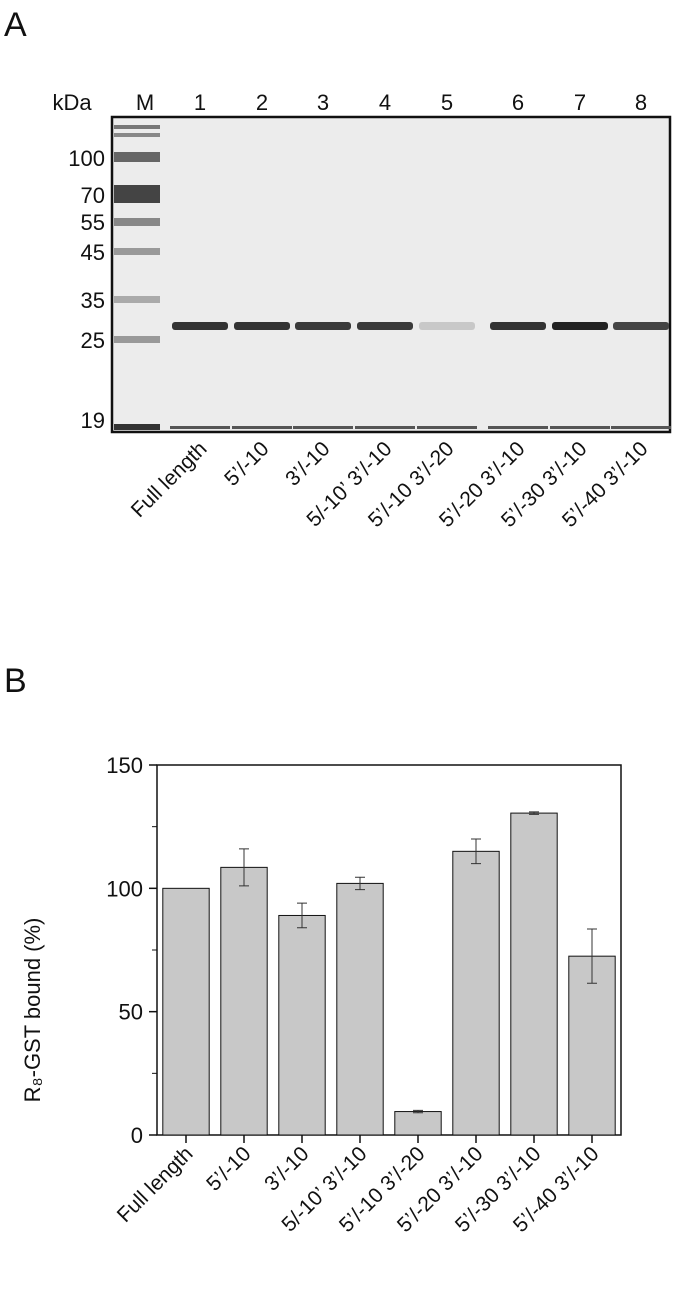  I want to click on y-tick-label: 150, so click(124, 765).